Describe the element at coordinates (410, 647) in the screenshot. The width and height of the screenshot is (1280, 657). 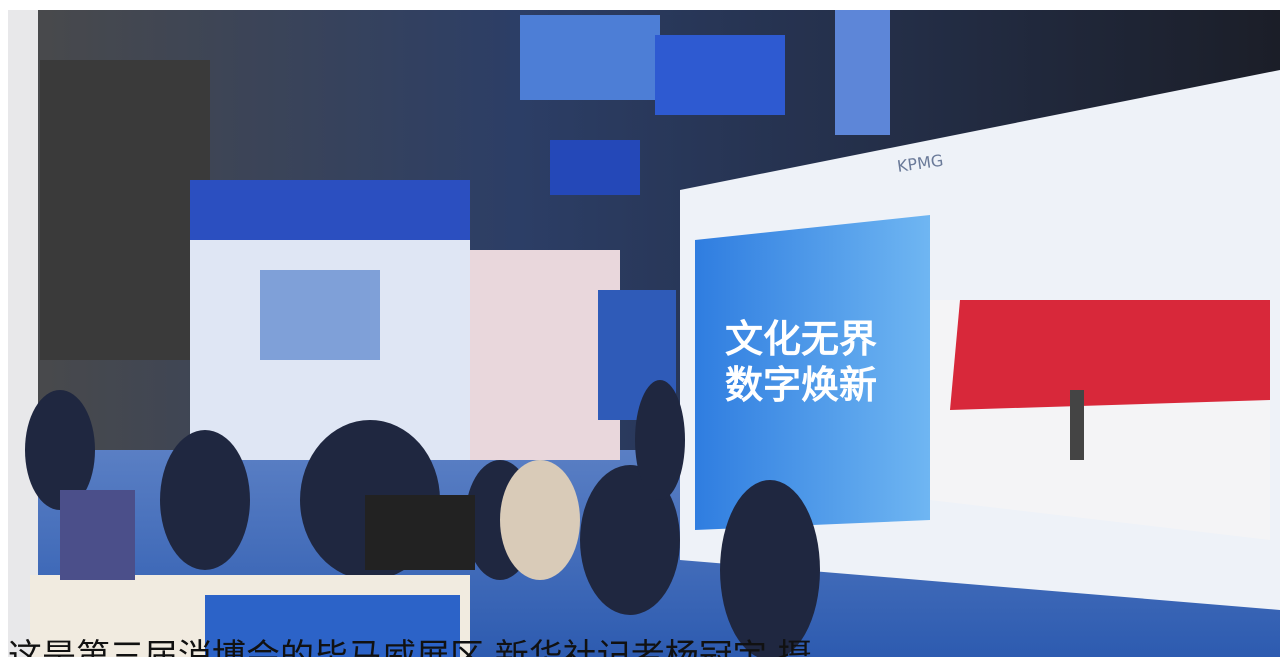
I see `caption: 这是第三届消博会的毕马威展区 新华社记者杨冠宇 摄` at that location.